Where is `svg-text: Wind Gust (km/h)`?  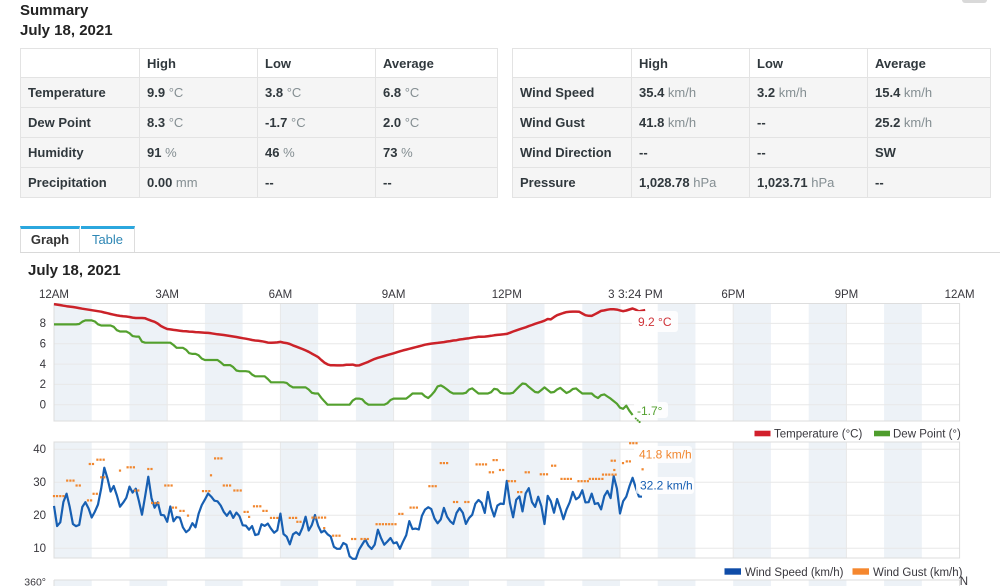 svg-text: Wind Gust (km/h) is located at coordinates (918, 573).